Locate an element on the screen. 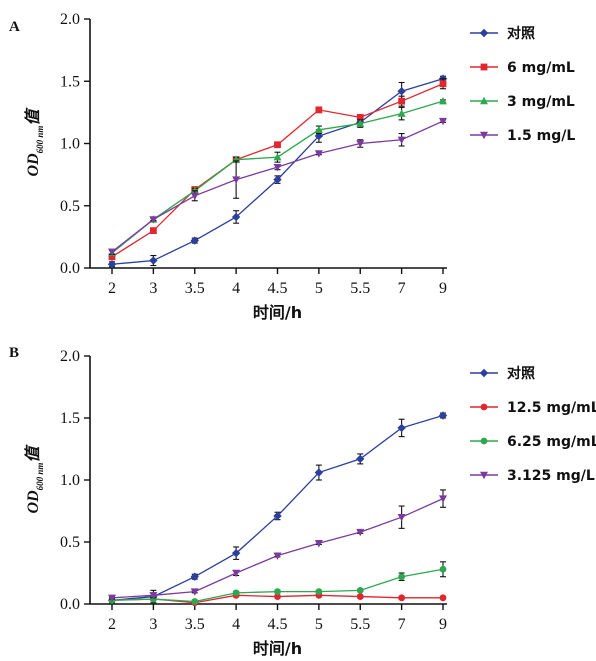 This screenshot has height=661, width=596. x-tick-label: 4 is located at coordinates (236, 624).